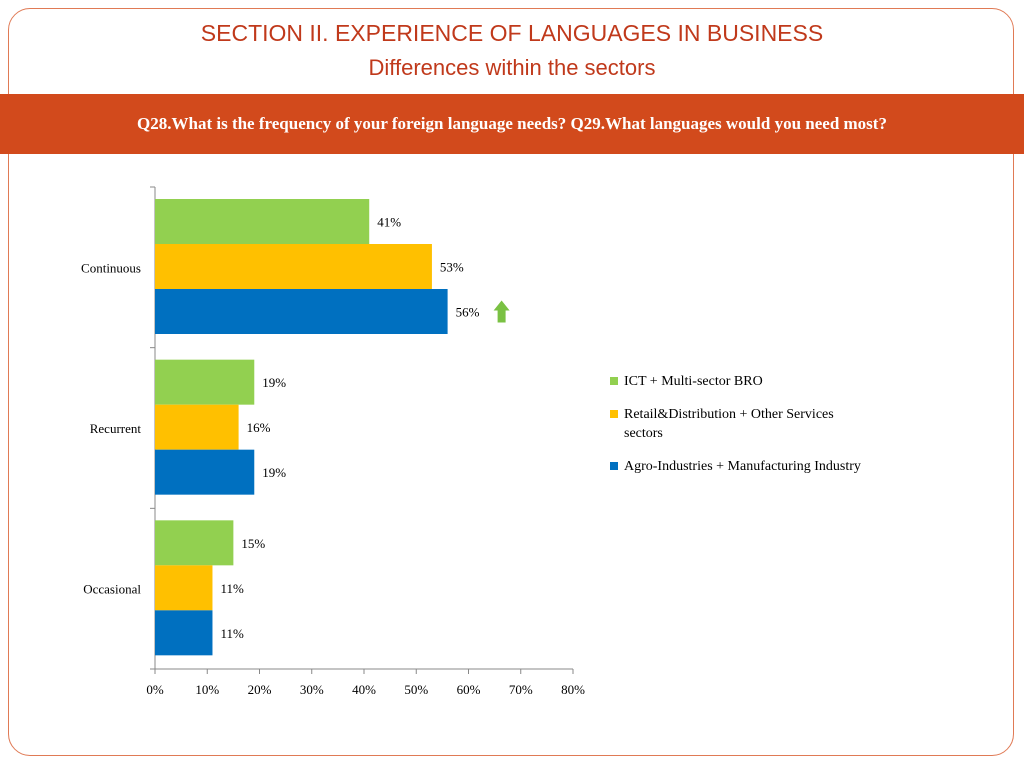 The width and height of the screenshot is (1024, 768). I want to click on x-tick-label: 10%, so click(207, 689).